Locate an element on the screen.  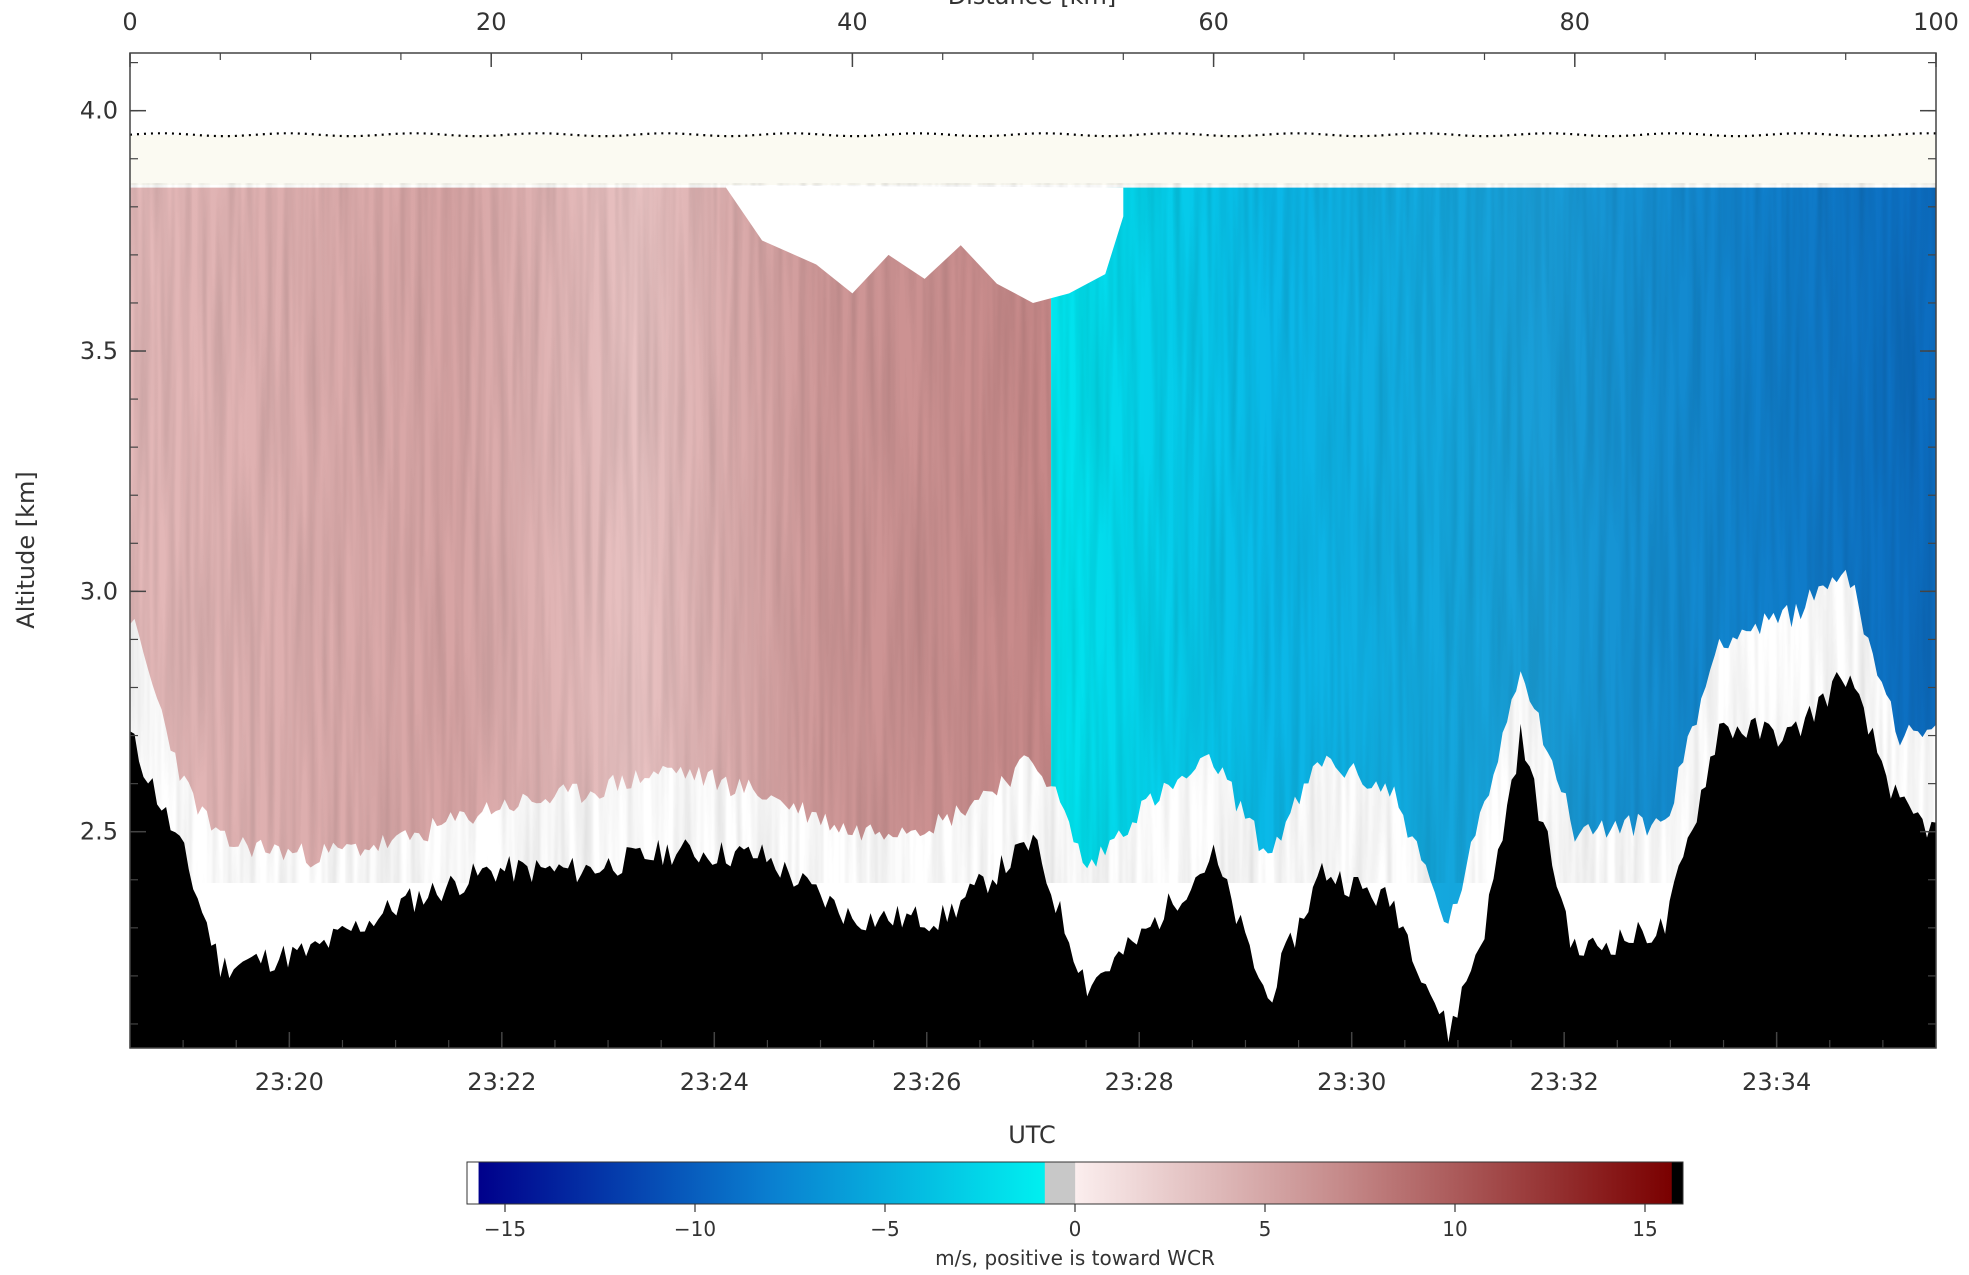
bottom-axis: 23:20 23:22 23:24 23:26 23:28 23:30 23:32 23:34 is located at coordinates (1033, 1064).